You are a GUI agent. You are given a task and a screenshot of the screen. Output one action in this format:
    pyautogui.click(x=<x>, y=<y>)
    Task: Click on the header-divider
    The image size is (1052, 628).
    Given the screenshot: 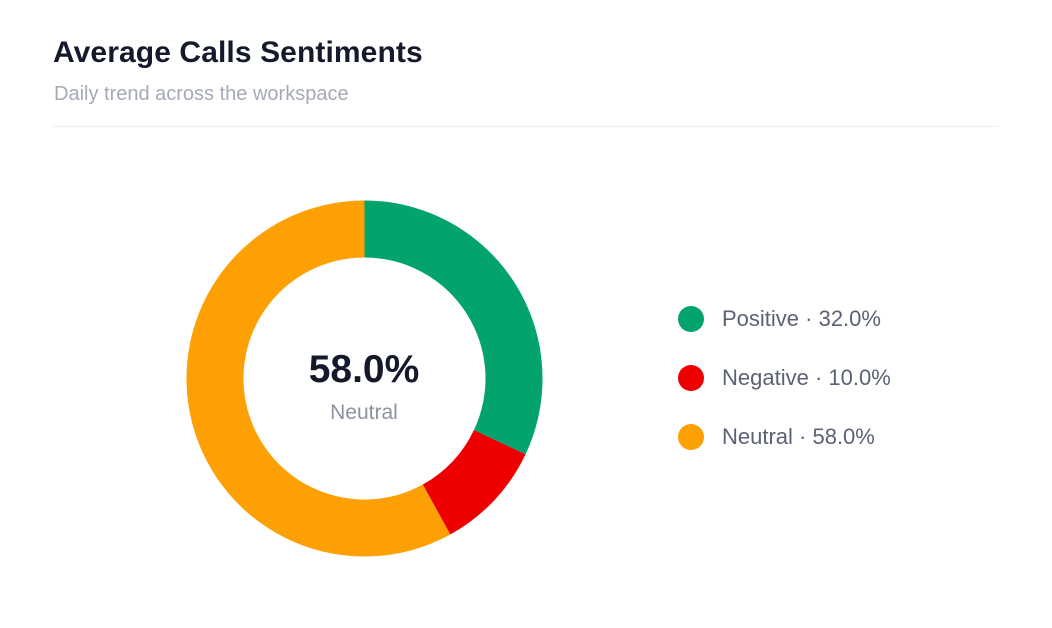 What is the action you would take?
    pyautogui.click(x=526, y=126)
    